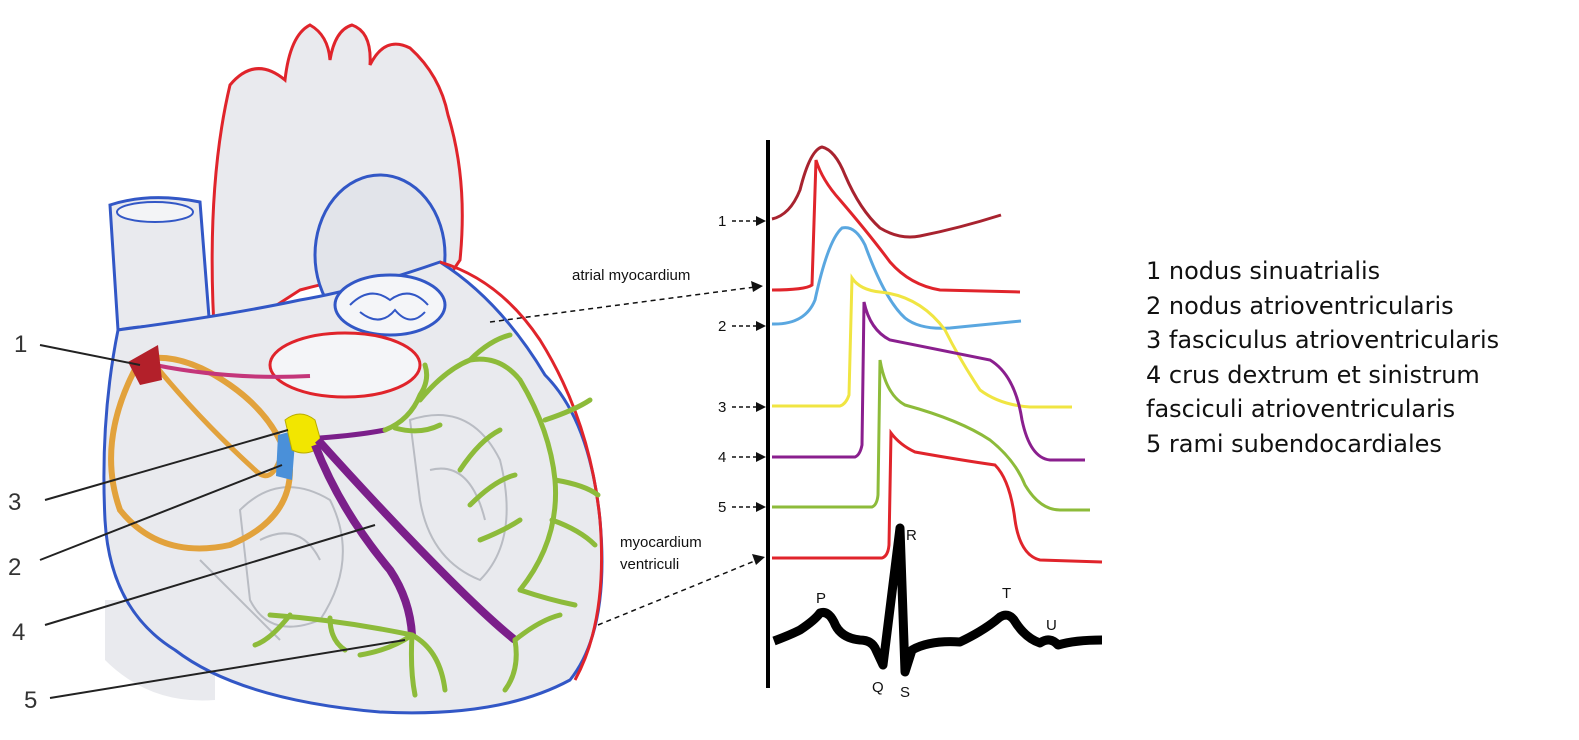 This screenshot has height=740, width=1579. What do you see at coordinates (821, 598) in the screenshot?
I see `ecg-label-p: P` at bounding box center [821, 598].